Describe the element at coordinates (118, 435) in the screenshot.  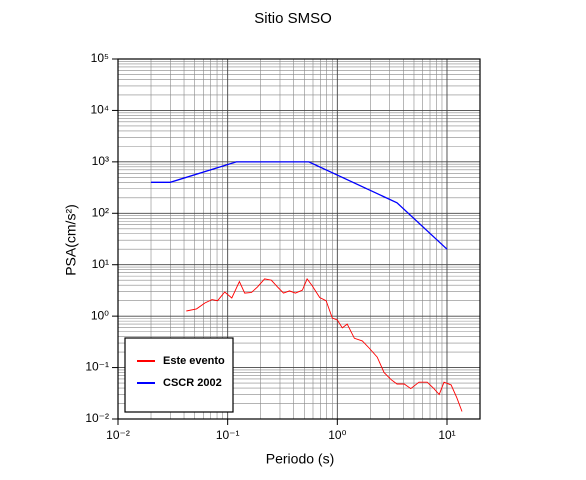
I see `x-tick-label: 10⁻²` at that location.